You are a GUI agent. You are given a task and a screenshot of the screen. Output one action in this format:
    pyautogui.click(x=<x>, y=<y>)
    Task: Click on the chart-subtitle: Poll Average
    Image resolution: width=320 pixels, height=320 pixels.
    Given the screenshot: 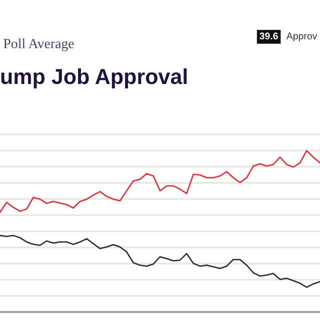 What is the action you would take?
    pyautogui.click(x=39, y=45)
    